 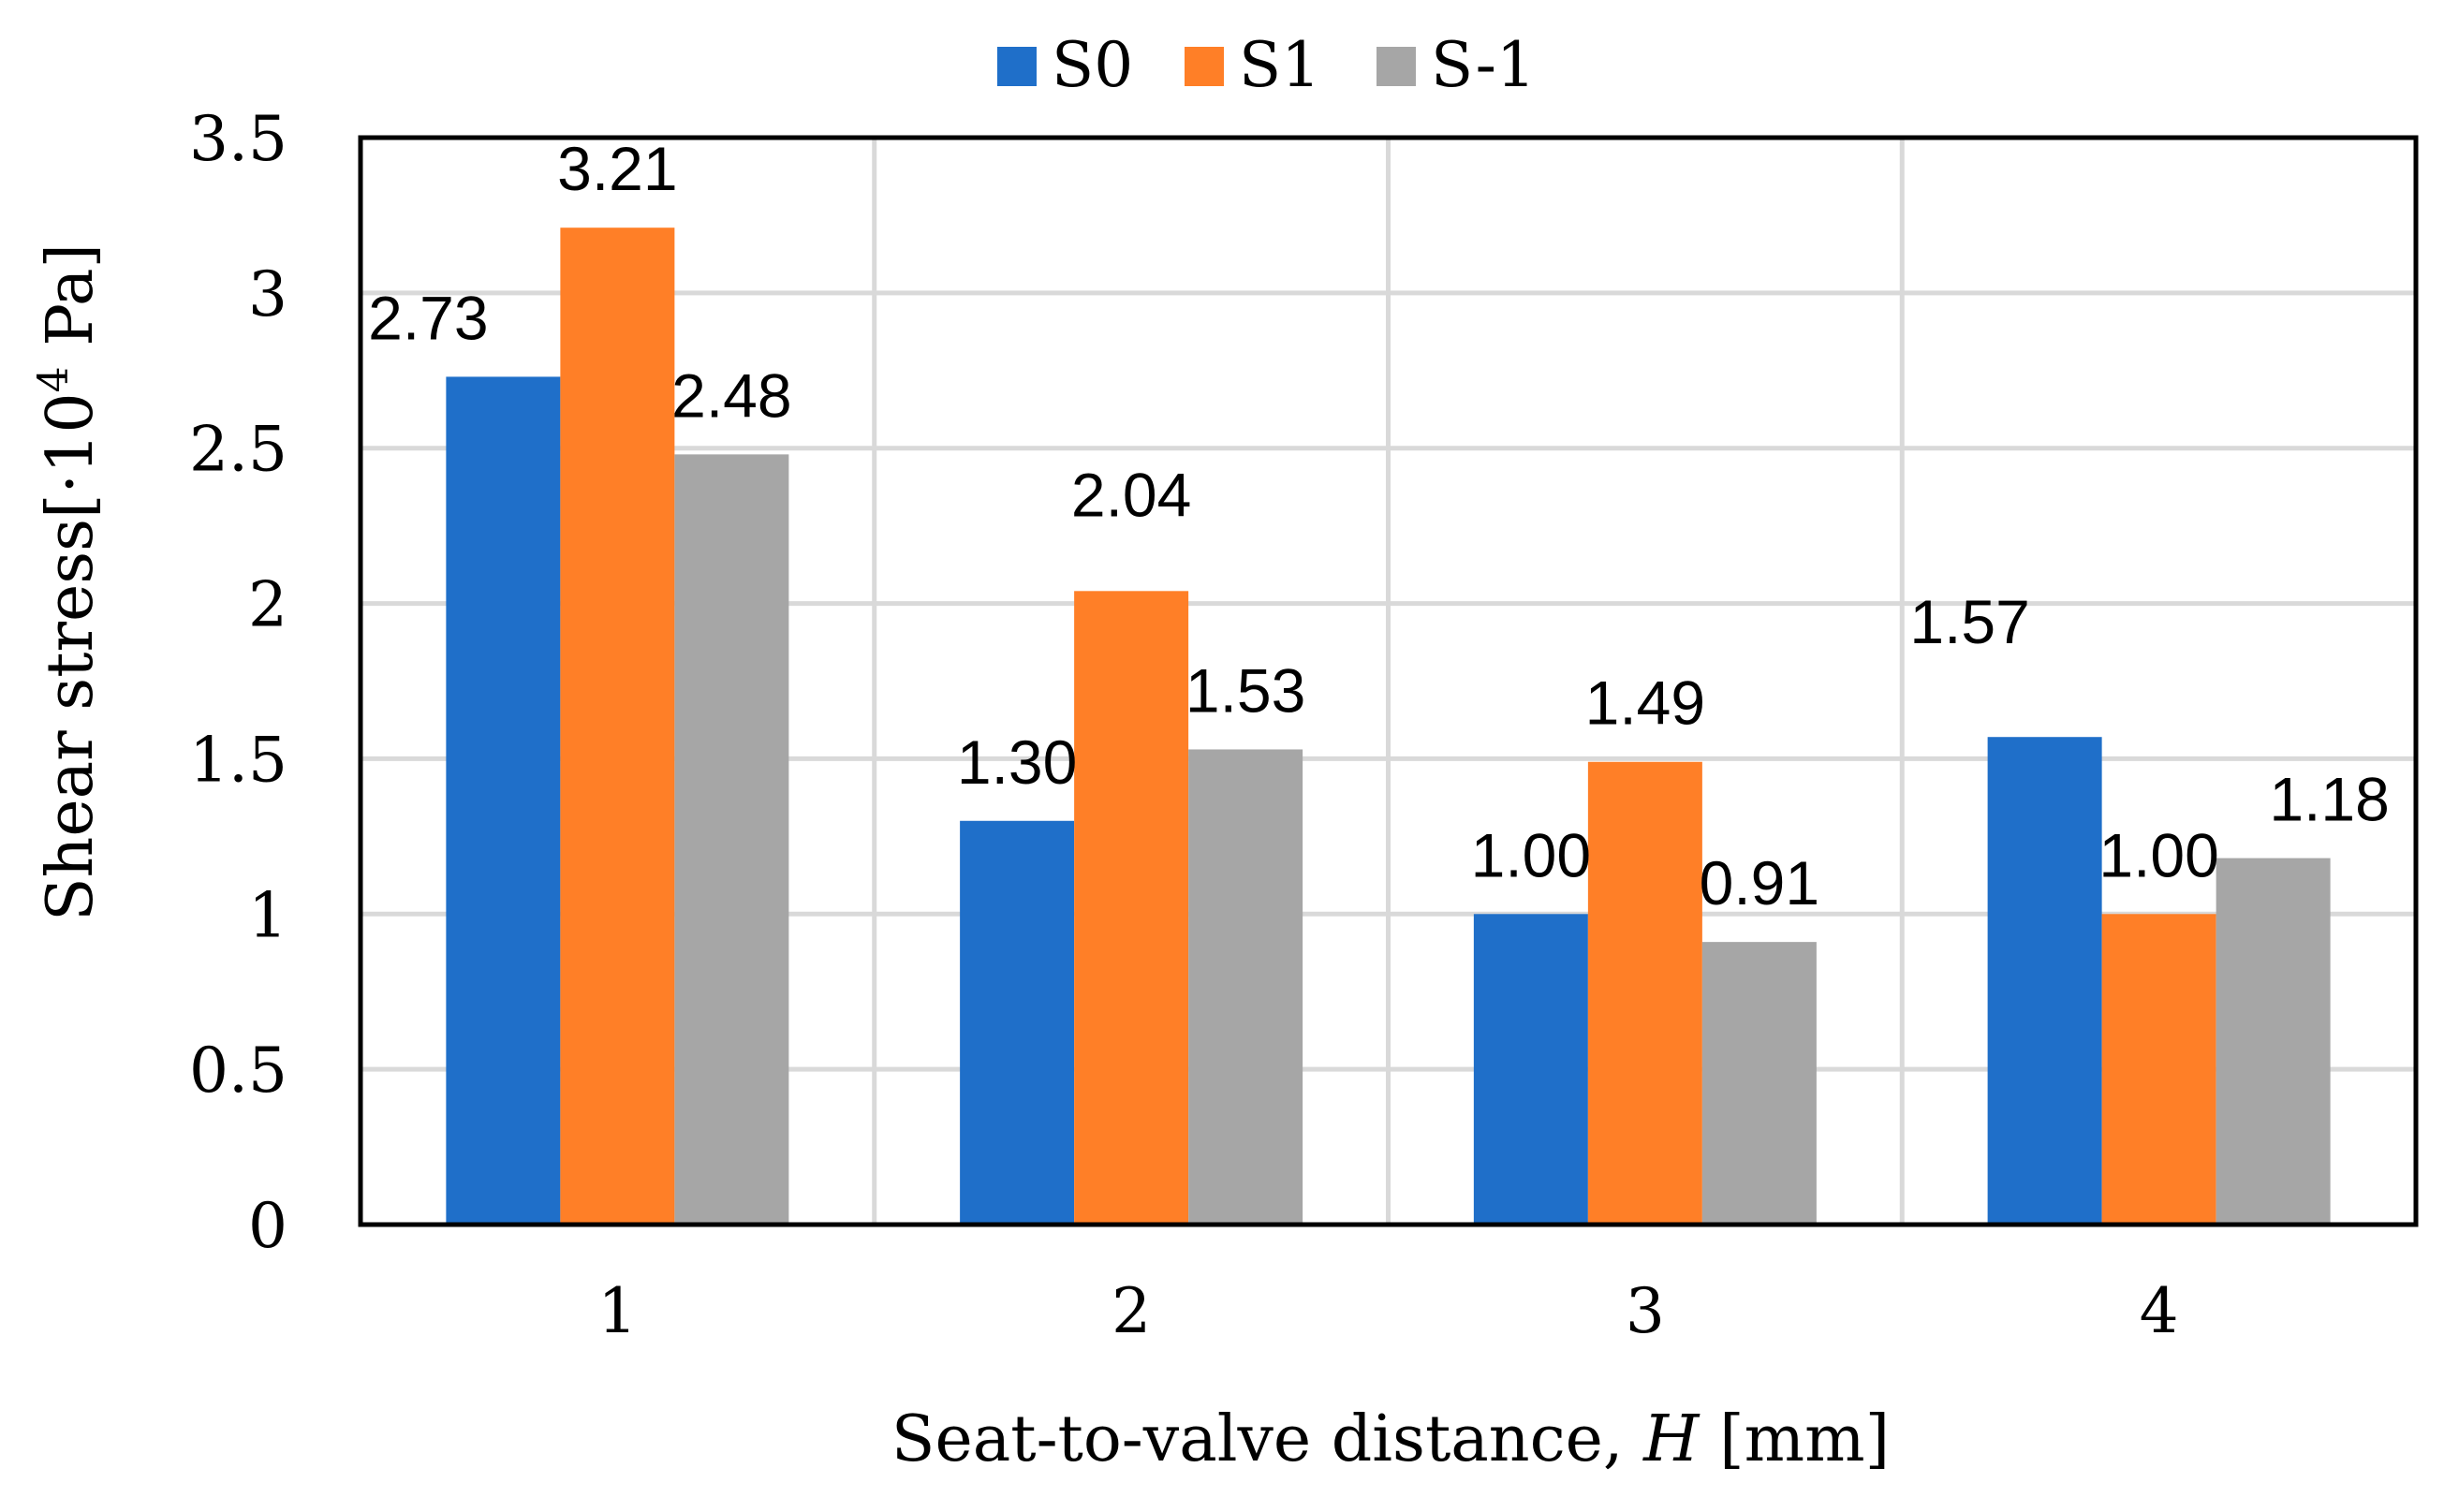 I want to click on y-tick-label: 1.5, so click(x=238, y=760).